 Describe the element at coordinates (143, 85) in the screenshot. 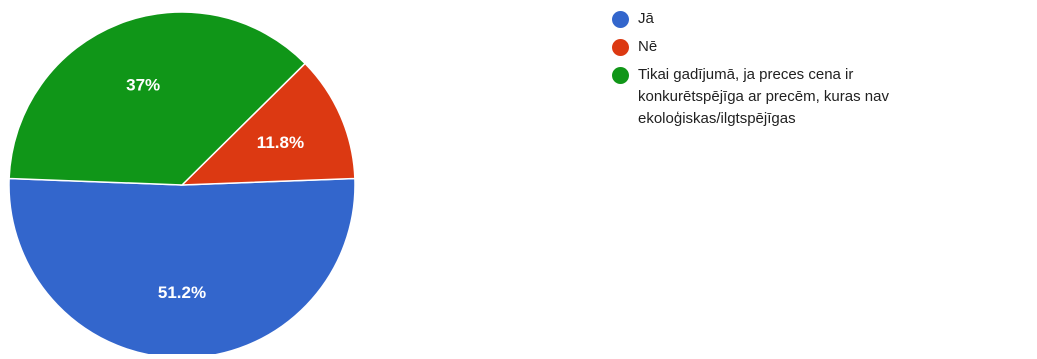

I see `pie-slice-label-2: 37%` at that location.